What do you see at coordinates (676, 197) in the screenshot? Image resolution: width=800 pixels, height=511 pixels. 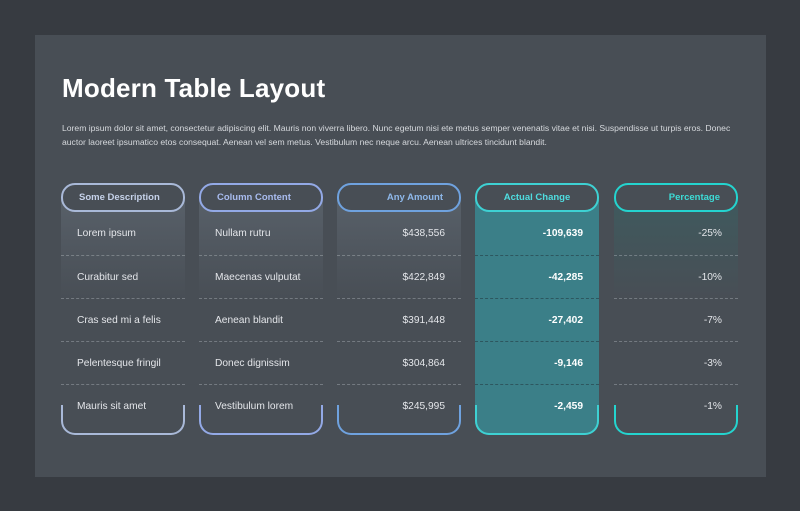 I see `column-header: Percentage` at bounding box center [676, 197].